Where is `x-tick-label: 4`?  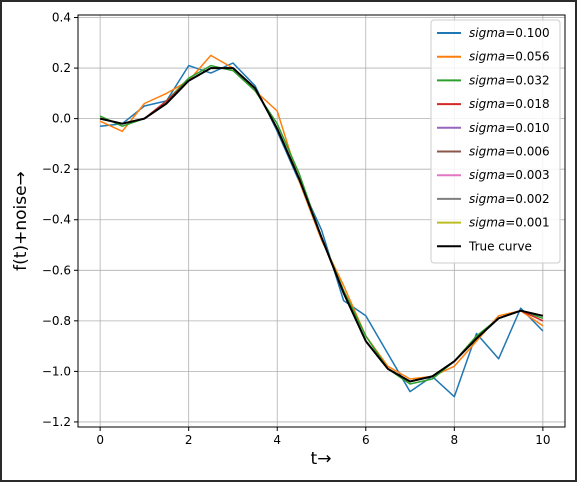 x-tick-label: 4 is located at coordinates (277, 440).